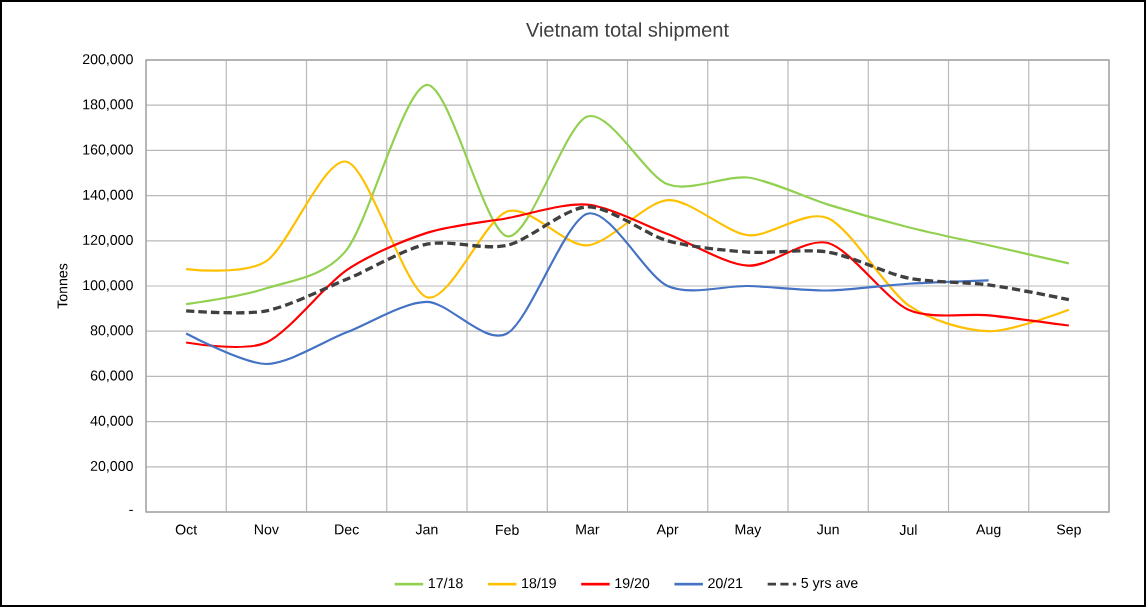 The width and height of the screenshot is (1146, 607). Describe the element at coordinates (108, 195) in the screenshot. I see `y-tick-label: 140,000` at that location.